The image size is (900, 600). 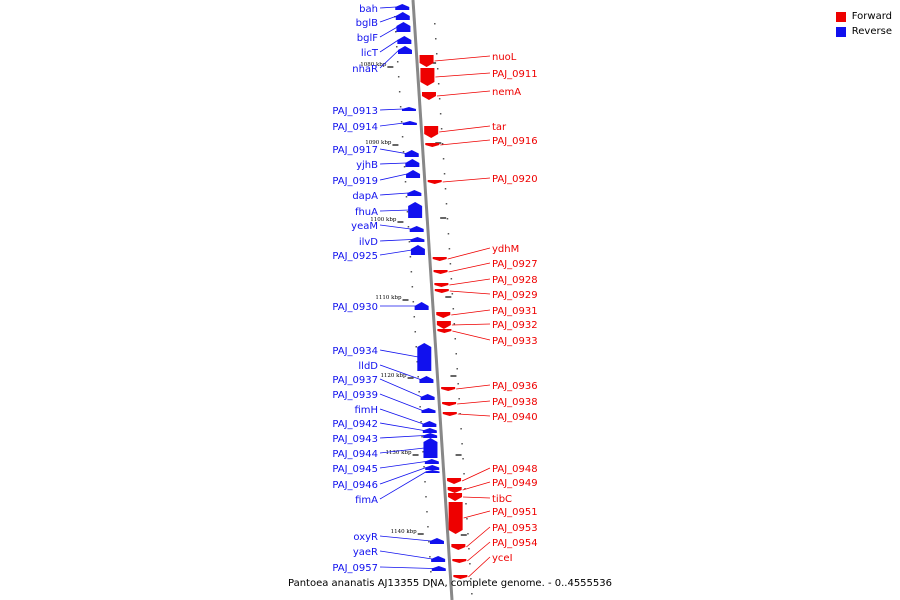 I want to click on gene-label-nuoL: nuoL, so click(x=504, y=57).